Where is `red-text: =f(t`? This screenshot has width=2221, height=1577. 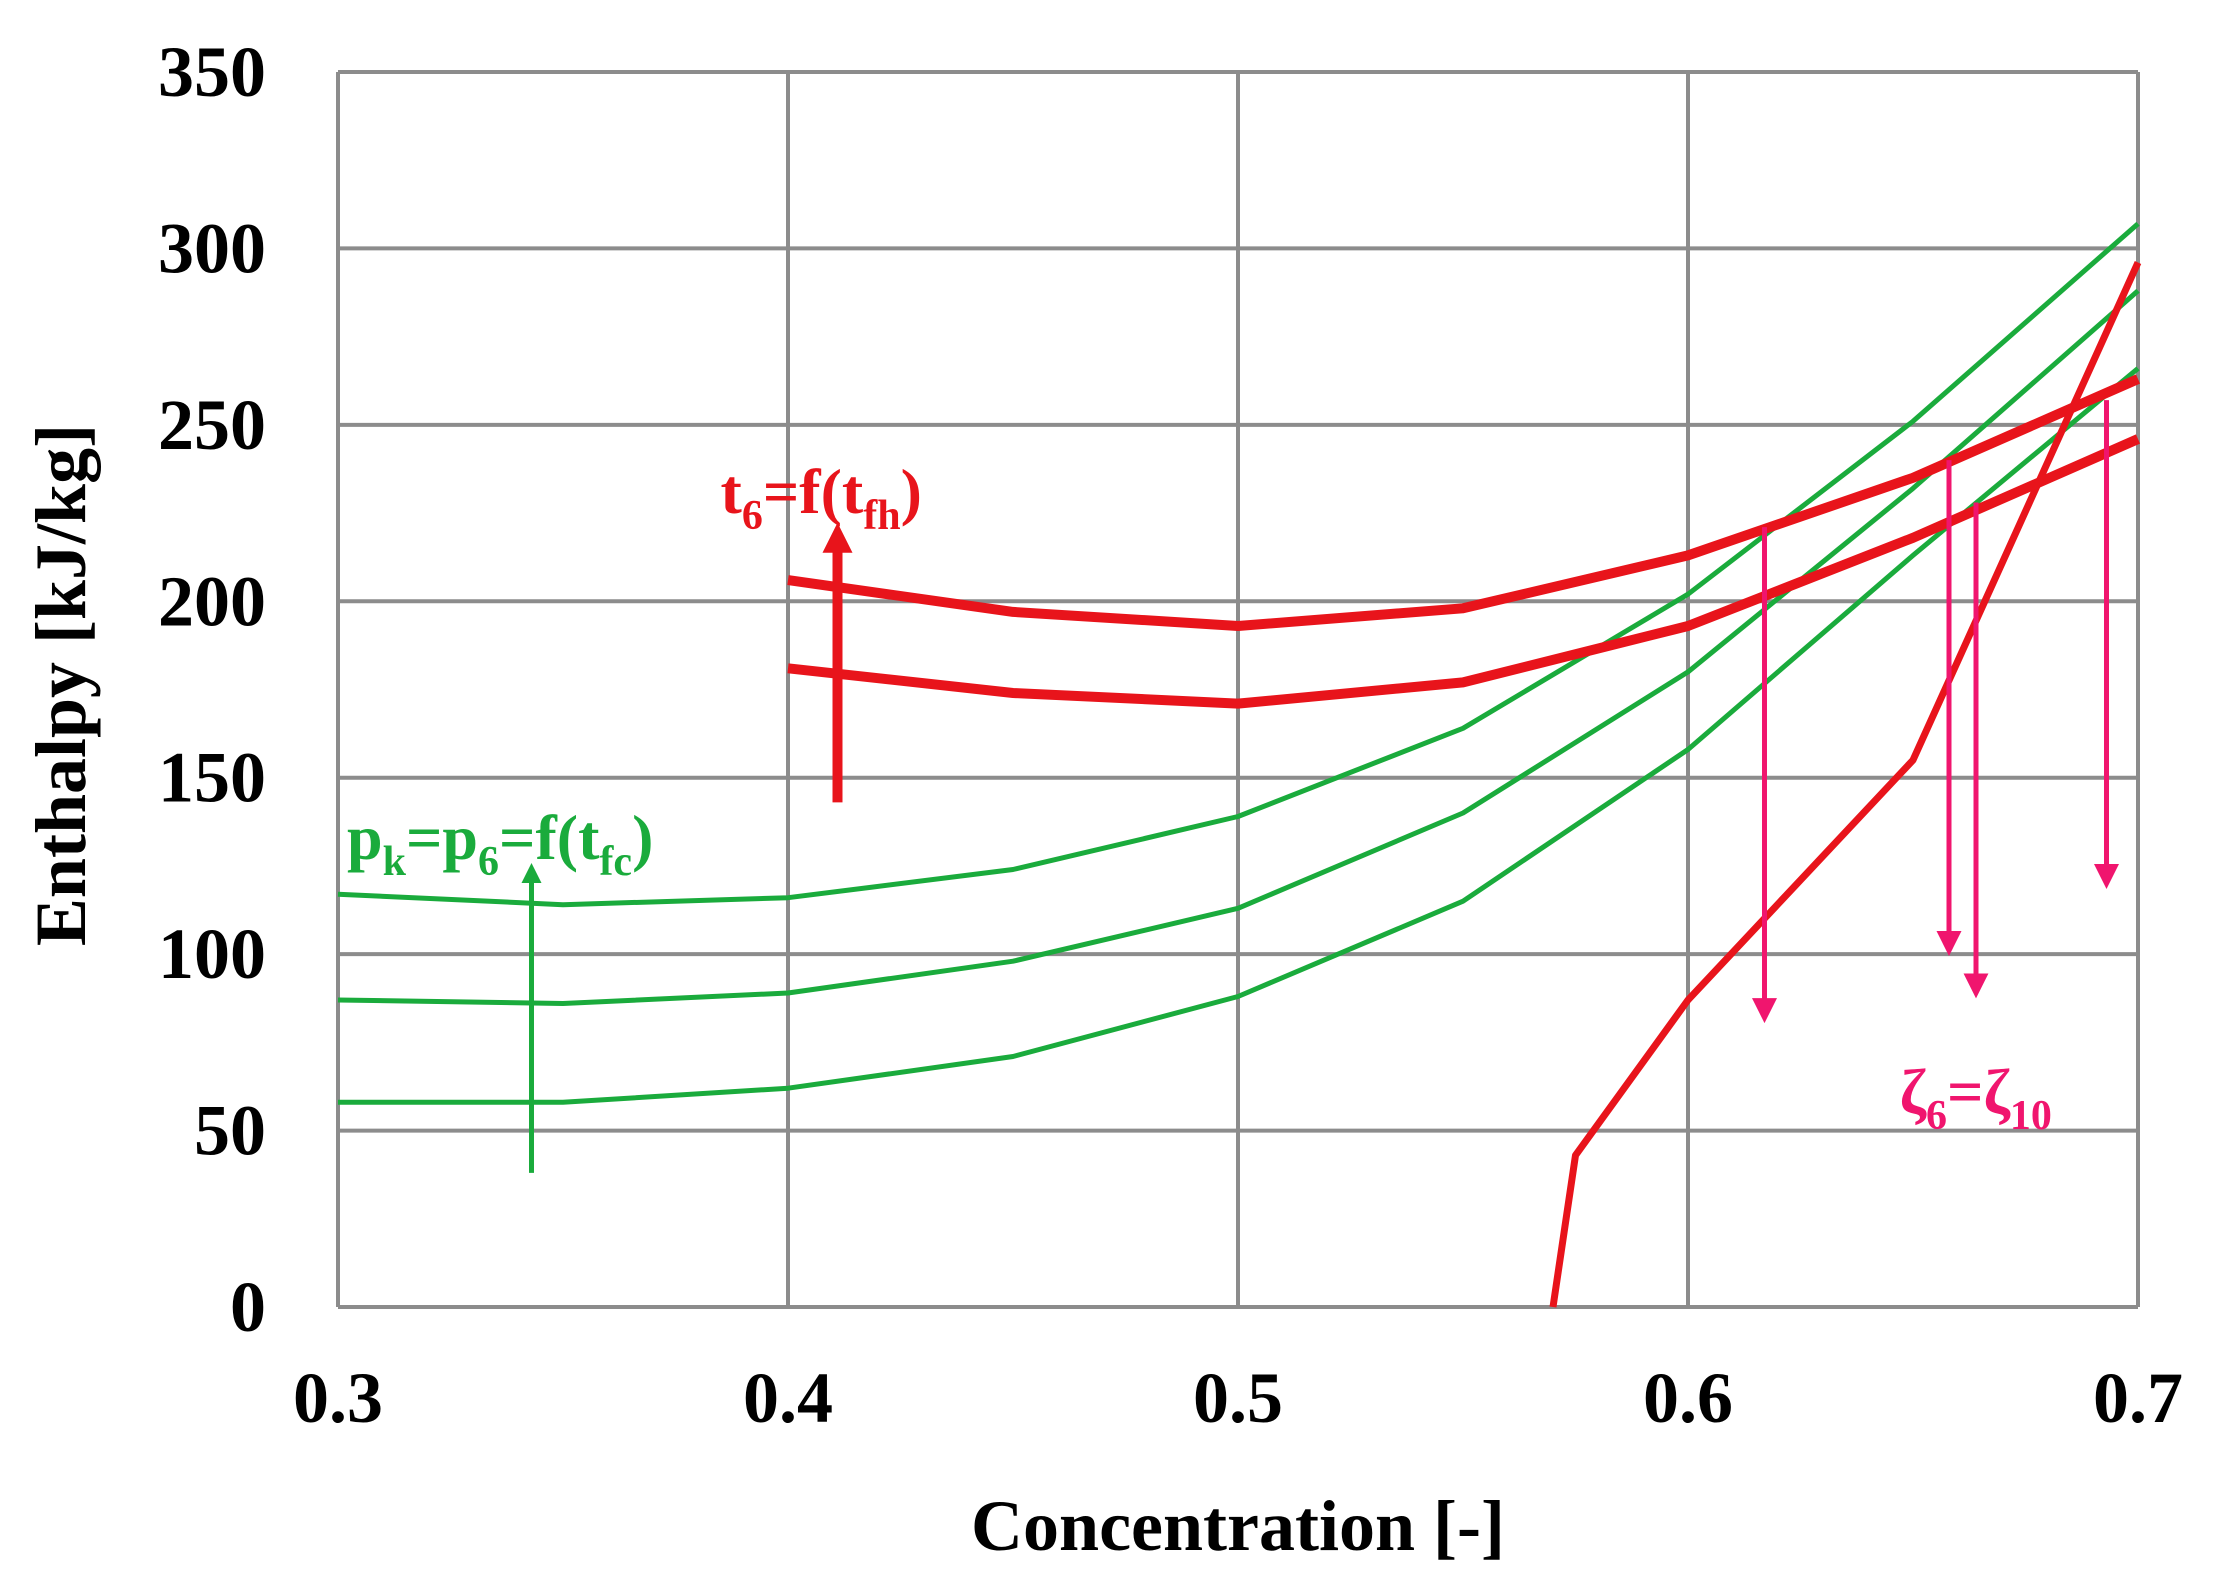 red-text: =f(t is located at coordinates (813, 491).